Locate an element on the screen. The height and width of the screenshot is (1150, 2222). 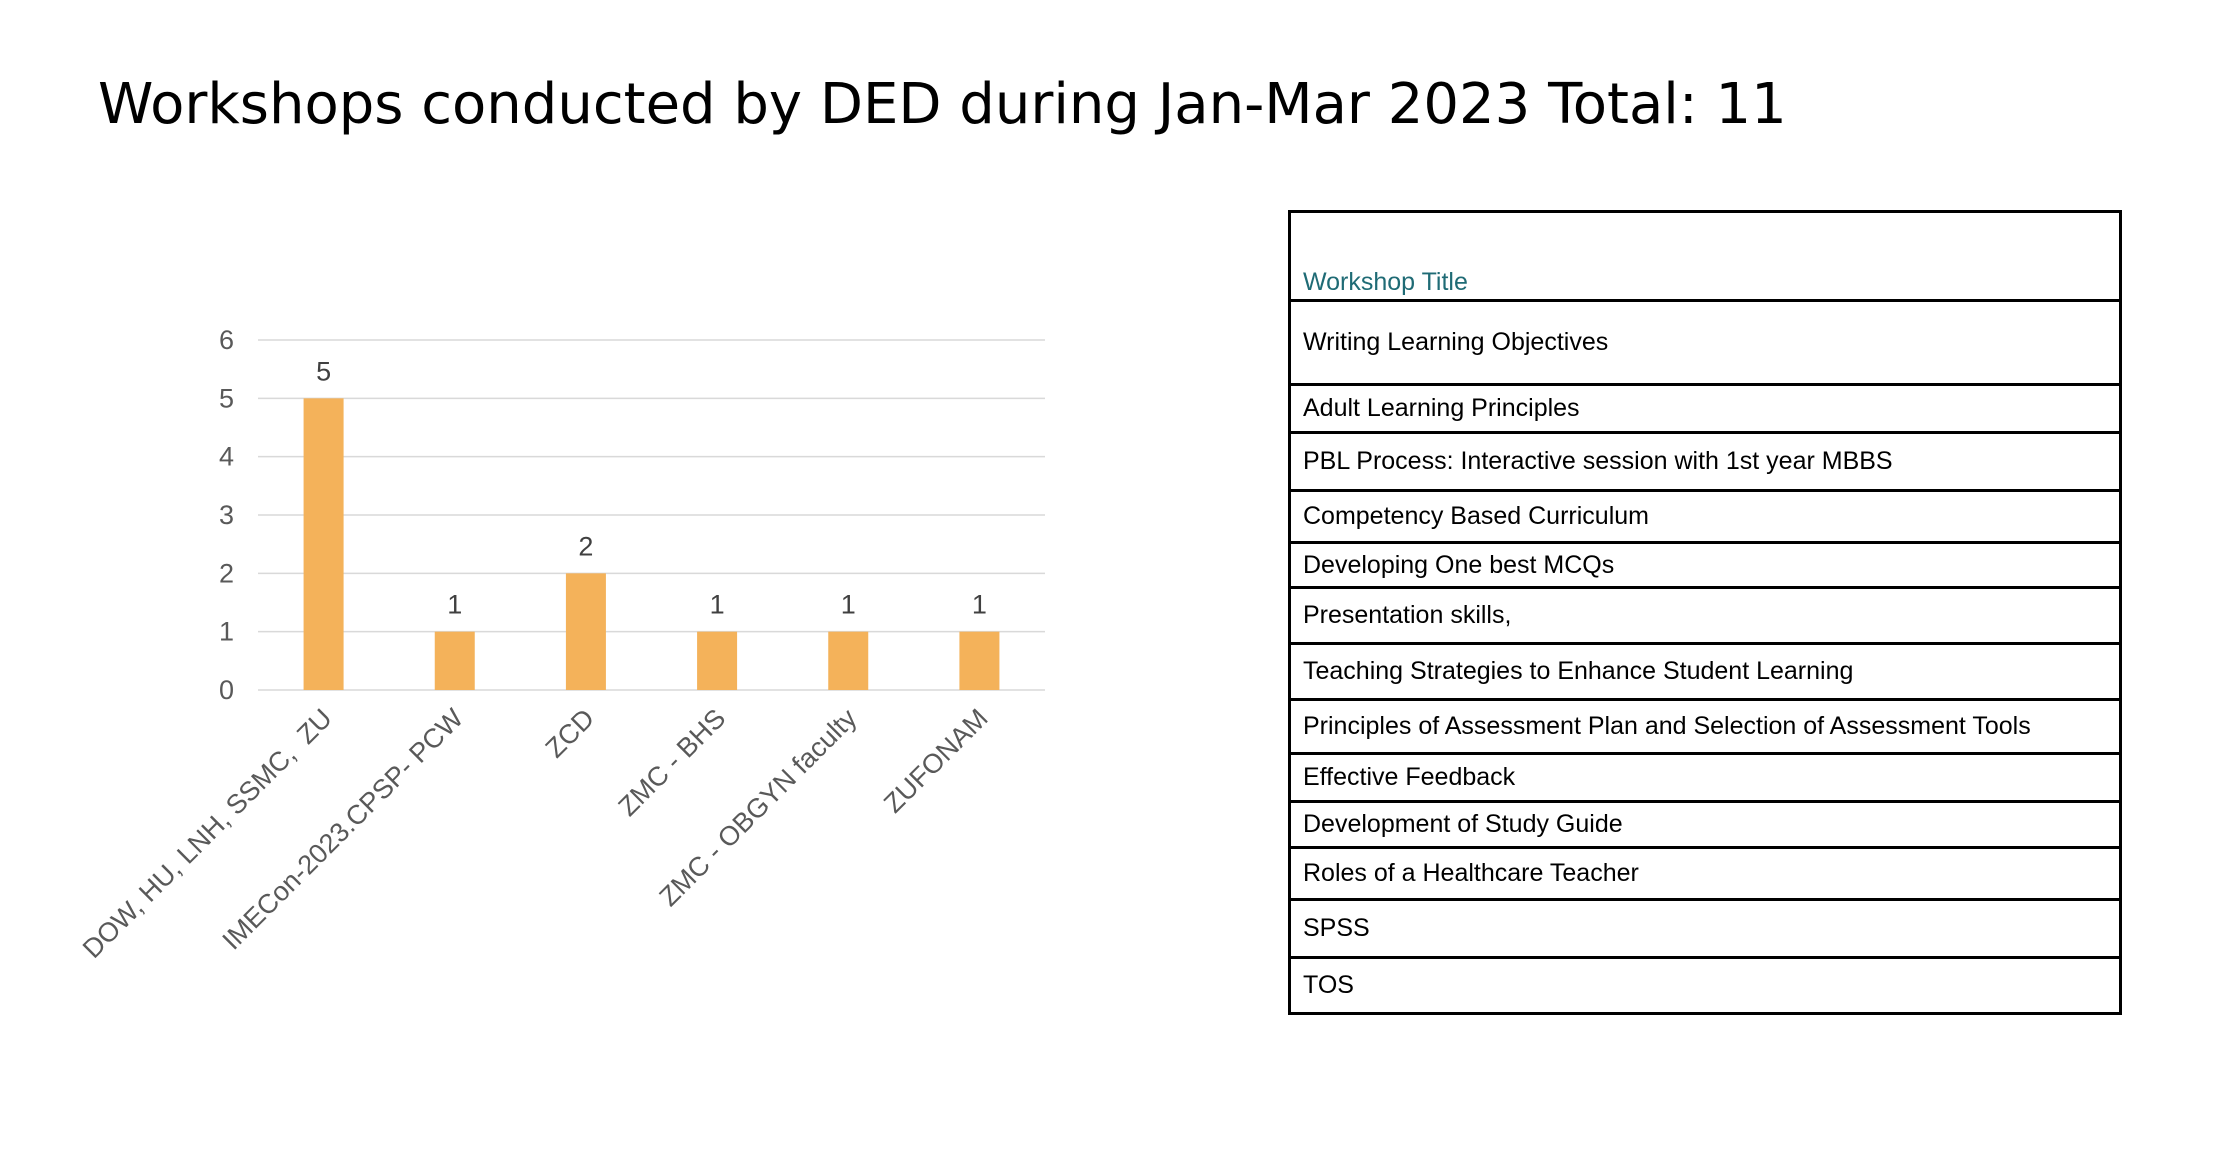
table-cell: Adult Learning Principles is located at coordinates (1705, 408).